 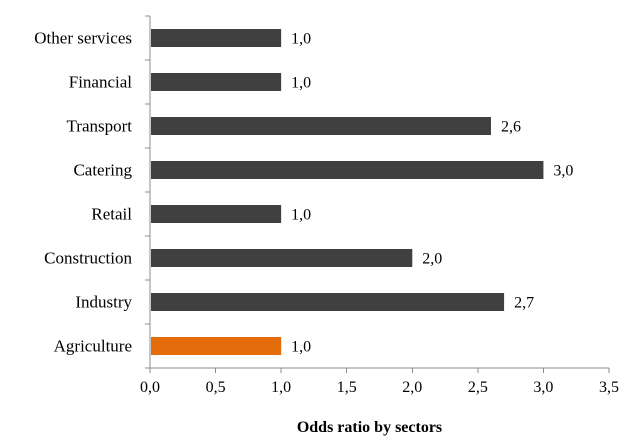 What do you see at coordinates (369, 427) in the screenshot?
I see `x-axis-title: Odds ratio by sectors` at bounding box center [369, 427].